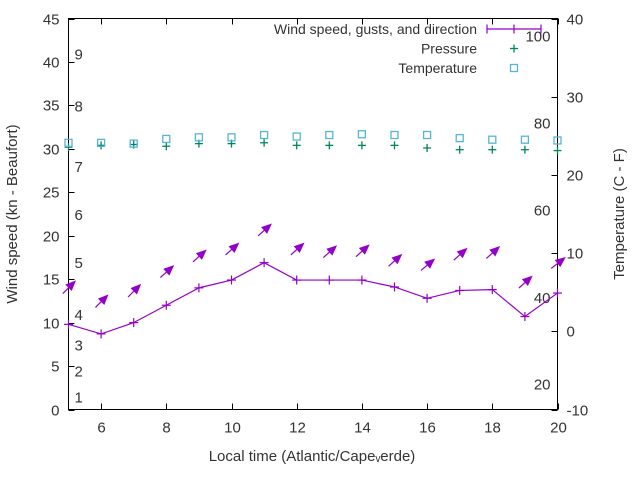 The width and height of the screenshot is (640, 480). What do you see at coordinates (312, 456) in the screenshot?
I see `x-axis-title: Local time (Atlantic/Capeᵥerde)` at bounding box center [312, 456].